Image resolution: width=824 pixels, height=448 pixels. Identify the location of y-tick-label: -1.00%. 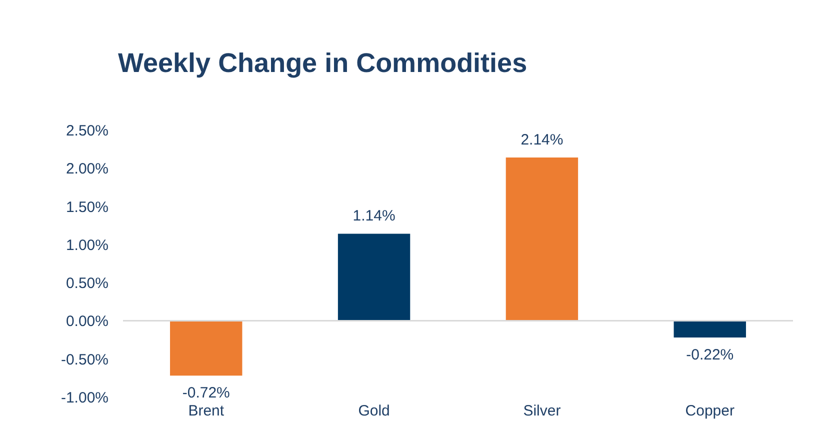
(84, 398).